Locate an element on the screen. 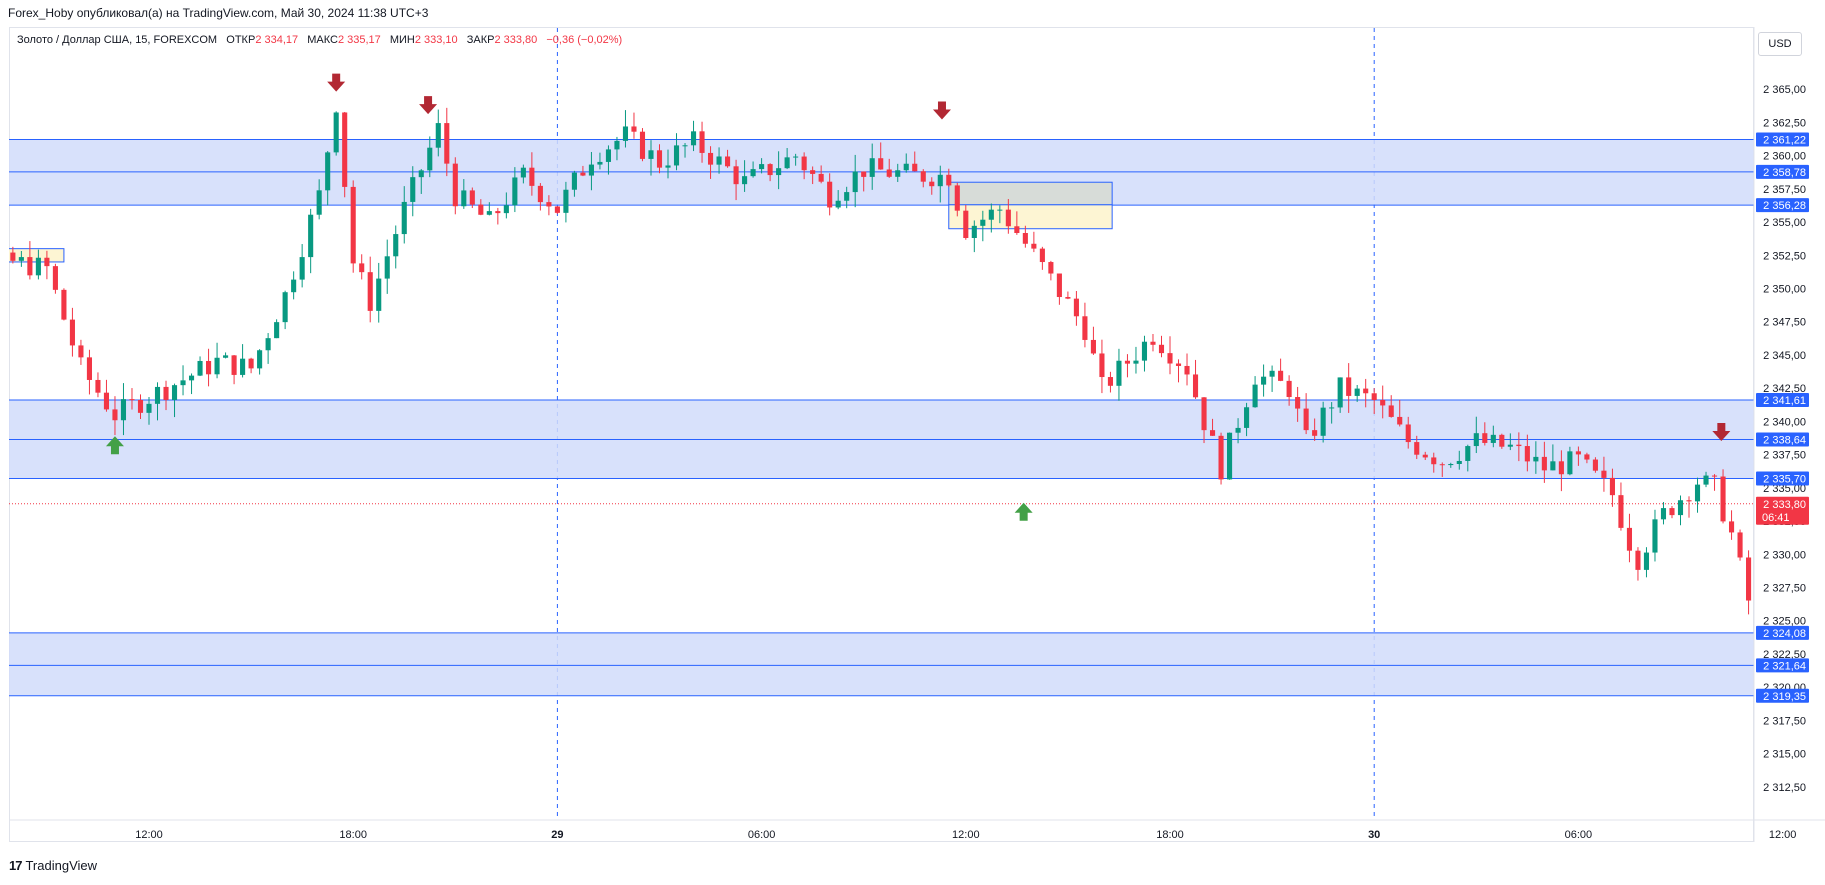  bar-countdown-label: 06:41 is located at coordinates (1776, 518).